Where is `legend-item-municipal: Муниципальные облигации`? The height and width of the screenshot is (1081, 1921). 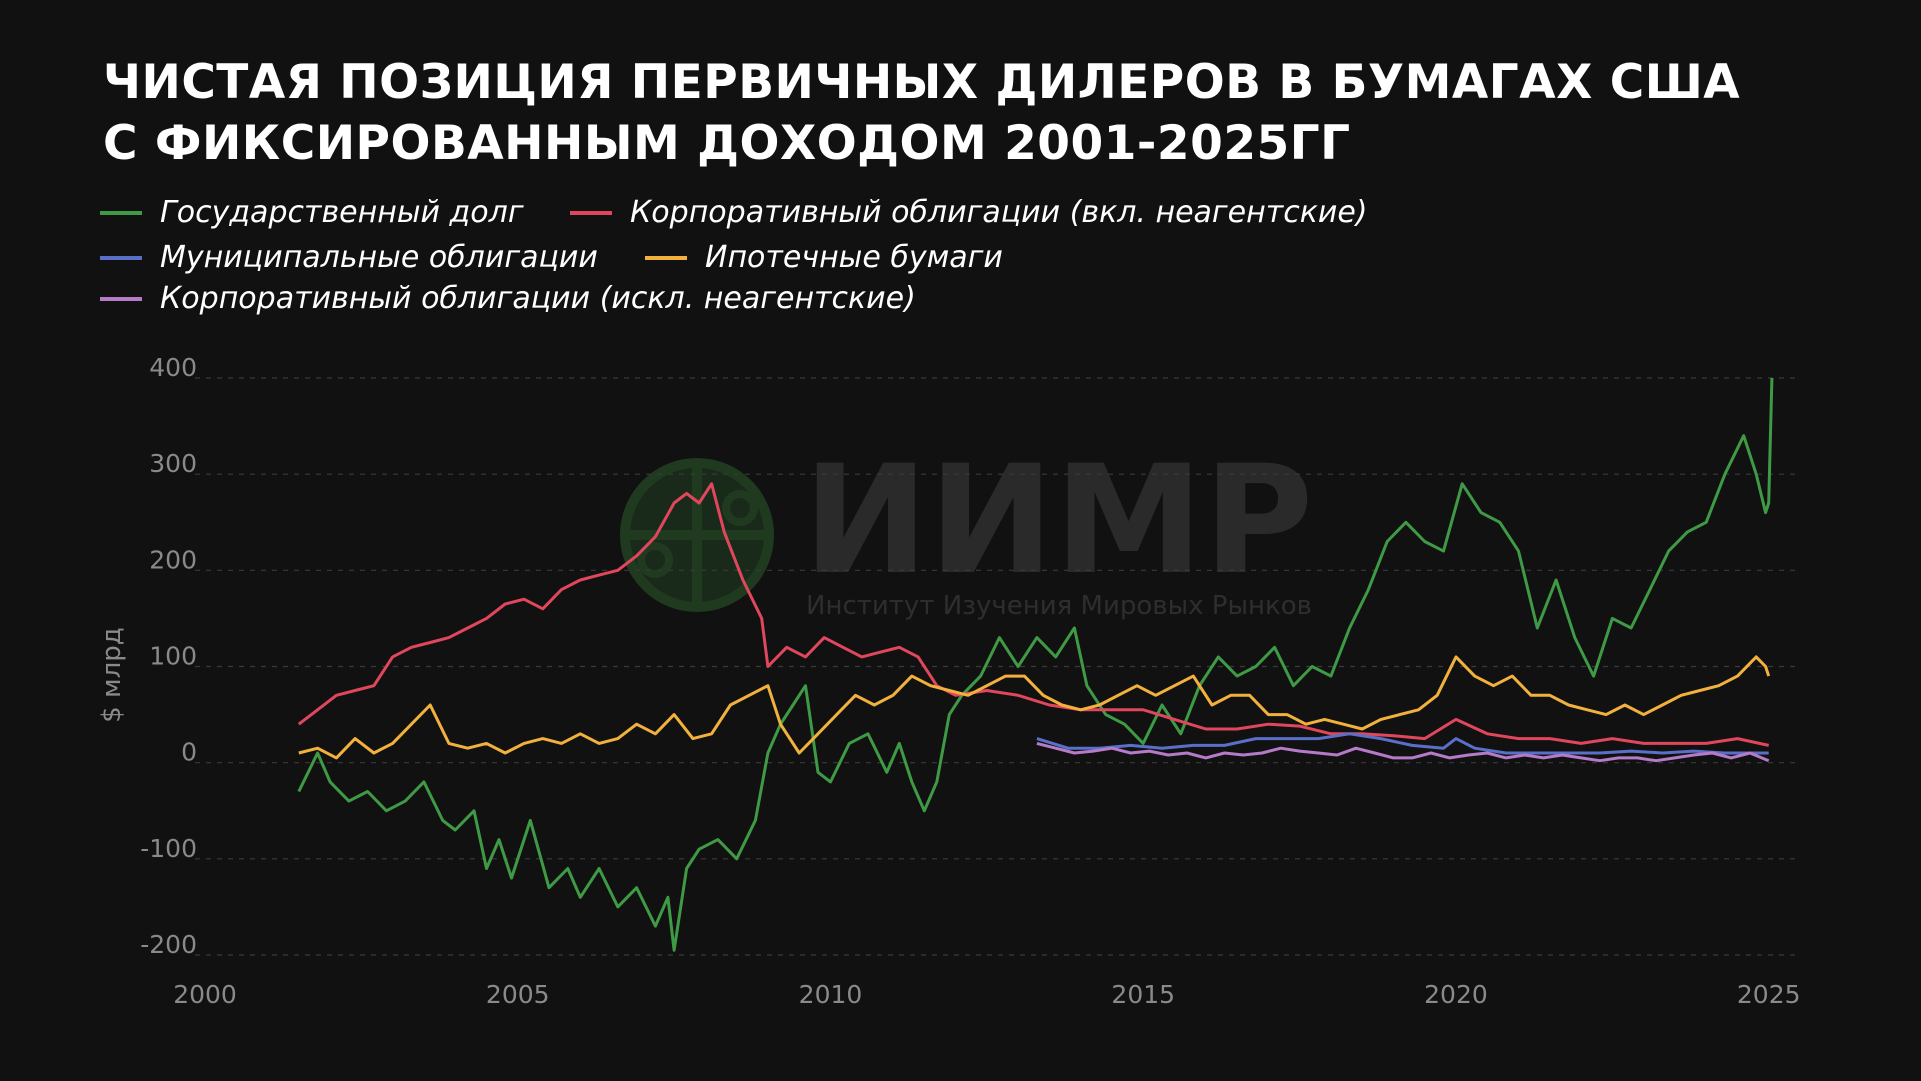
legend-item-municipal: Муниципальные облигации is located at coordinates (349, 257).